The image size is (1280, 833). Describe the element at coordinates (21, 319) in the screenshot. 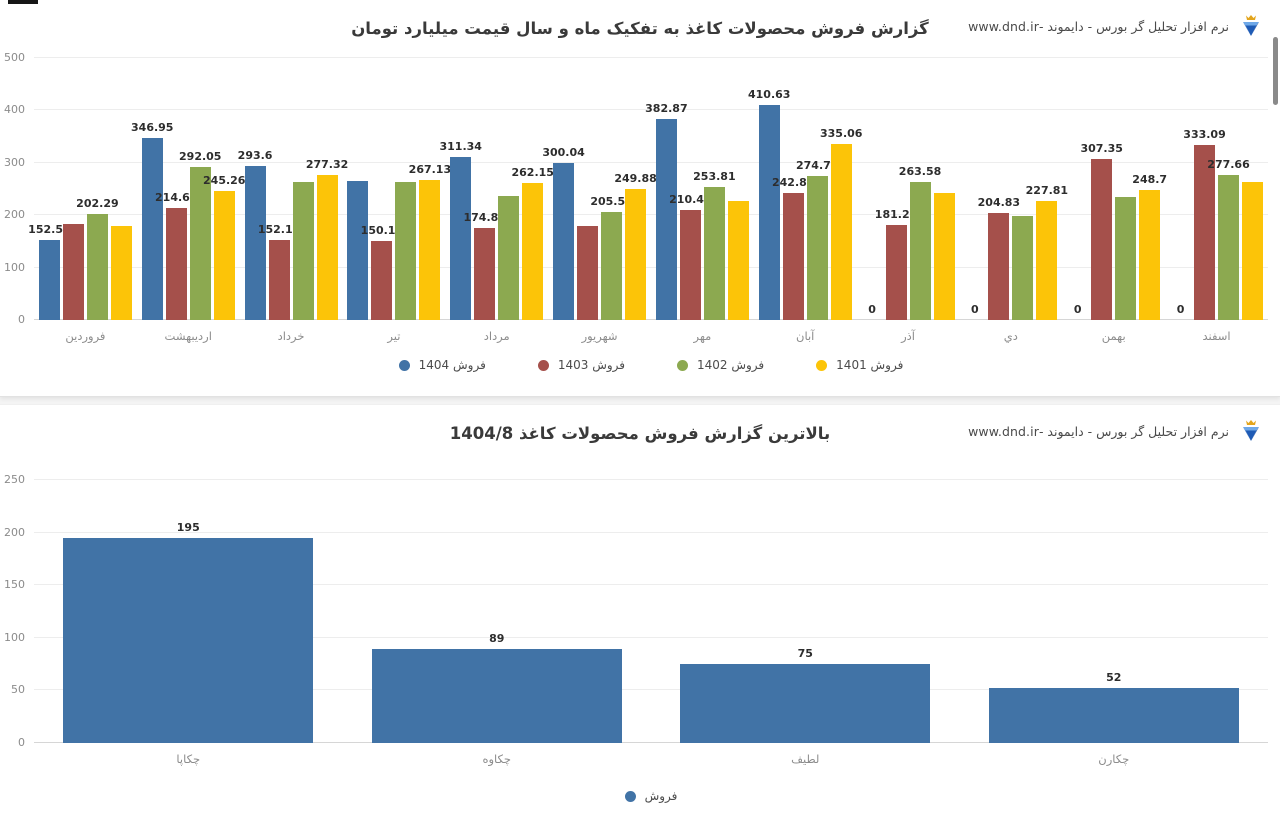

I see `y-axis-tick-label: 0` at that location.